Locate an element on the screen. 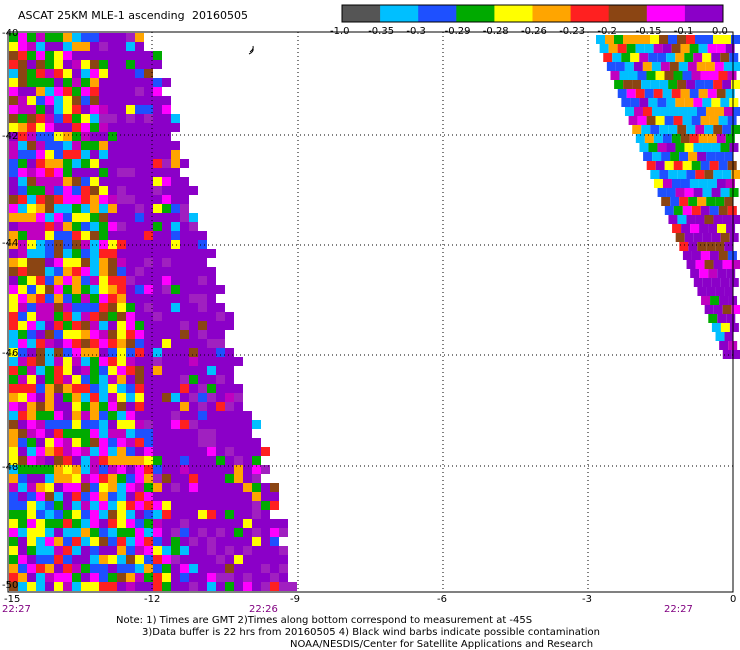 The image size is (740, 650). x-tick-label: -15 is located at coordinates (12, 599).